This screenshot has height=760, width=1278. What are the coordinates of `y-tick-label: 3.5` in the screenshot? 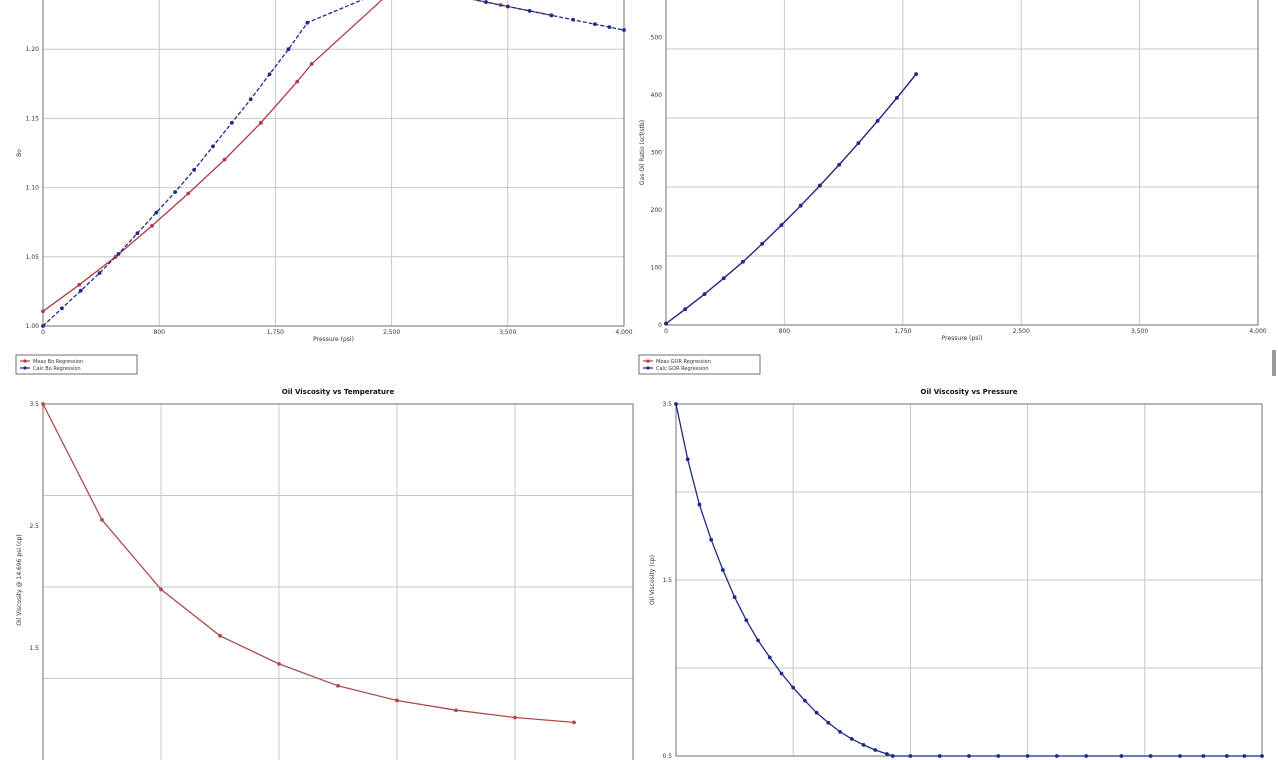 It's located at (34, 404).